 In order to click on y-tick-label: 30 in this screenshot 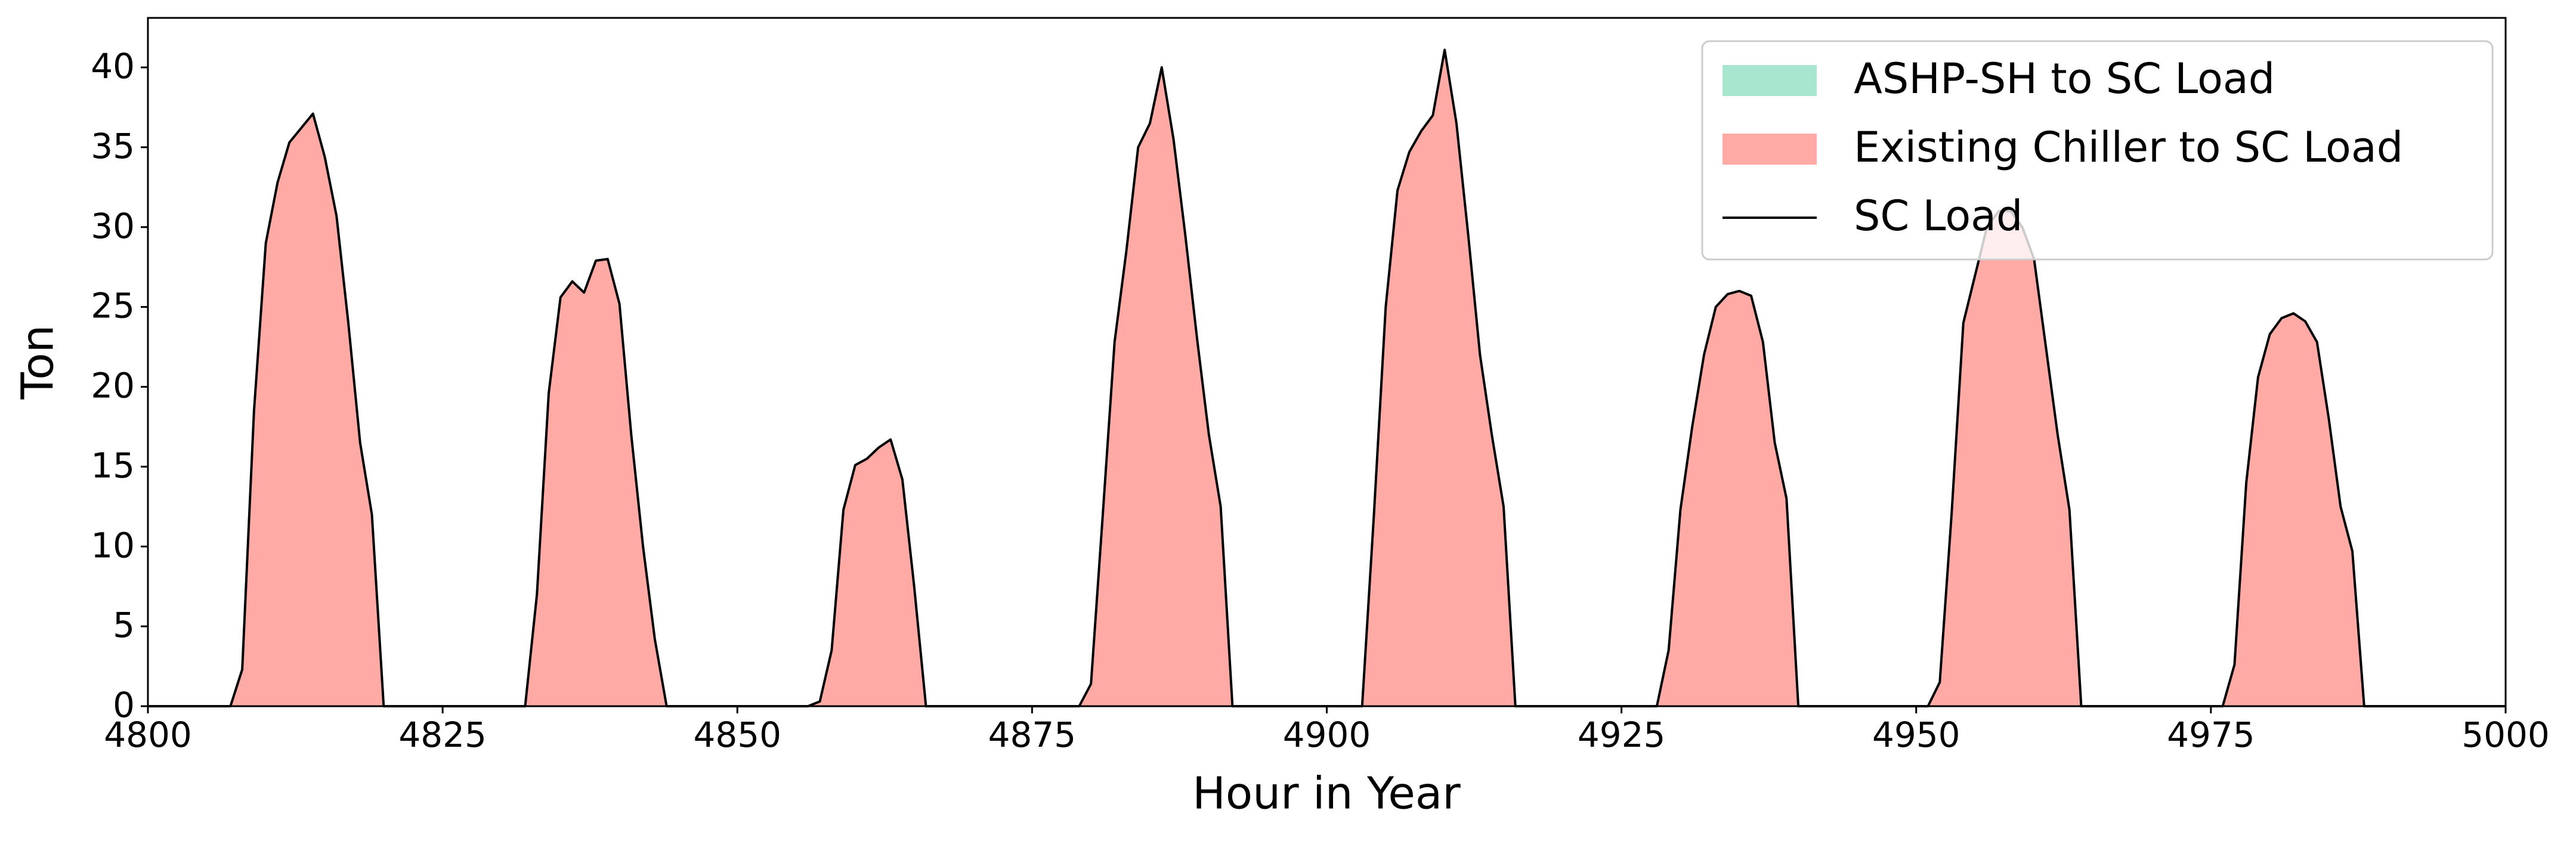, I will do `click(113, 226)`.